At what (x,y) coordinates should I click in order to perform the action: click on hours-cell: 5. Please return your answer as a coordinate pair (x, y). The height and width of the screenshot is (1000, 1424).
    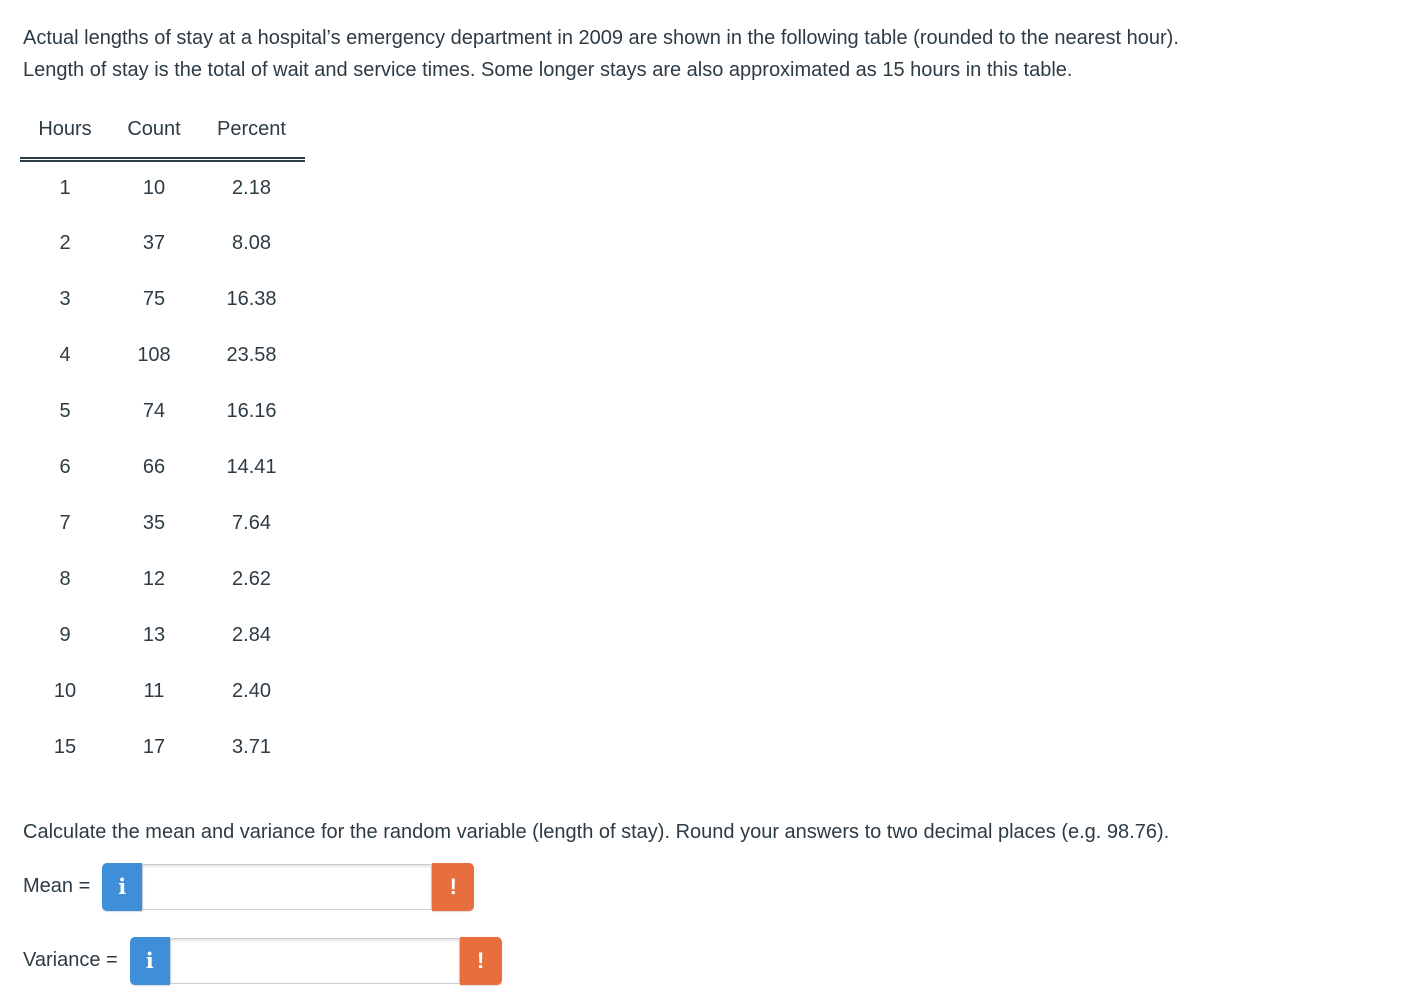
    Looking at the image, I should click on (65, 411).